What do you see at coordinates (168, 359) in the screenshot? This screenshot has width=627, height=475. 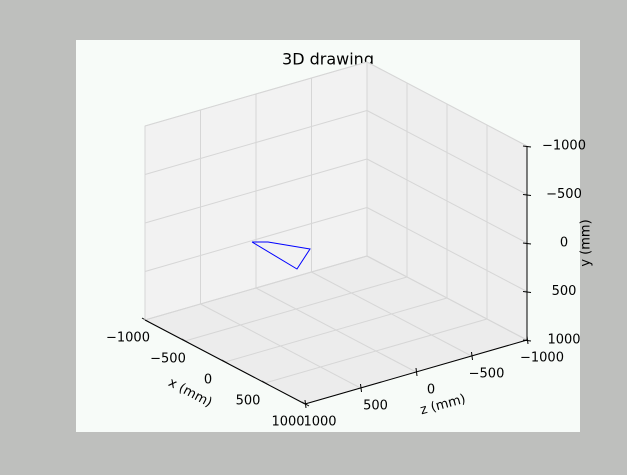 I see `x-tick-label: −500` at bounding box center [168, 359].